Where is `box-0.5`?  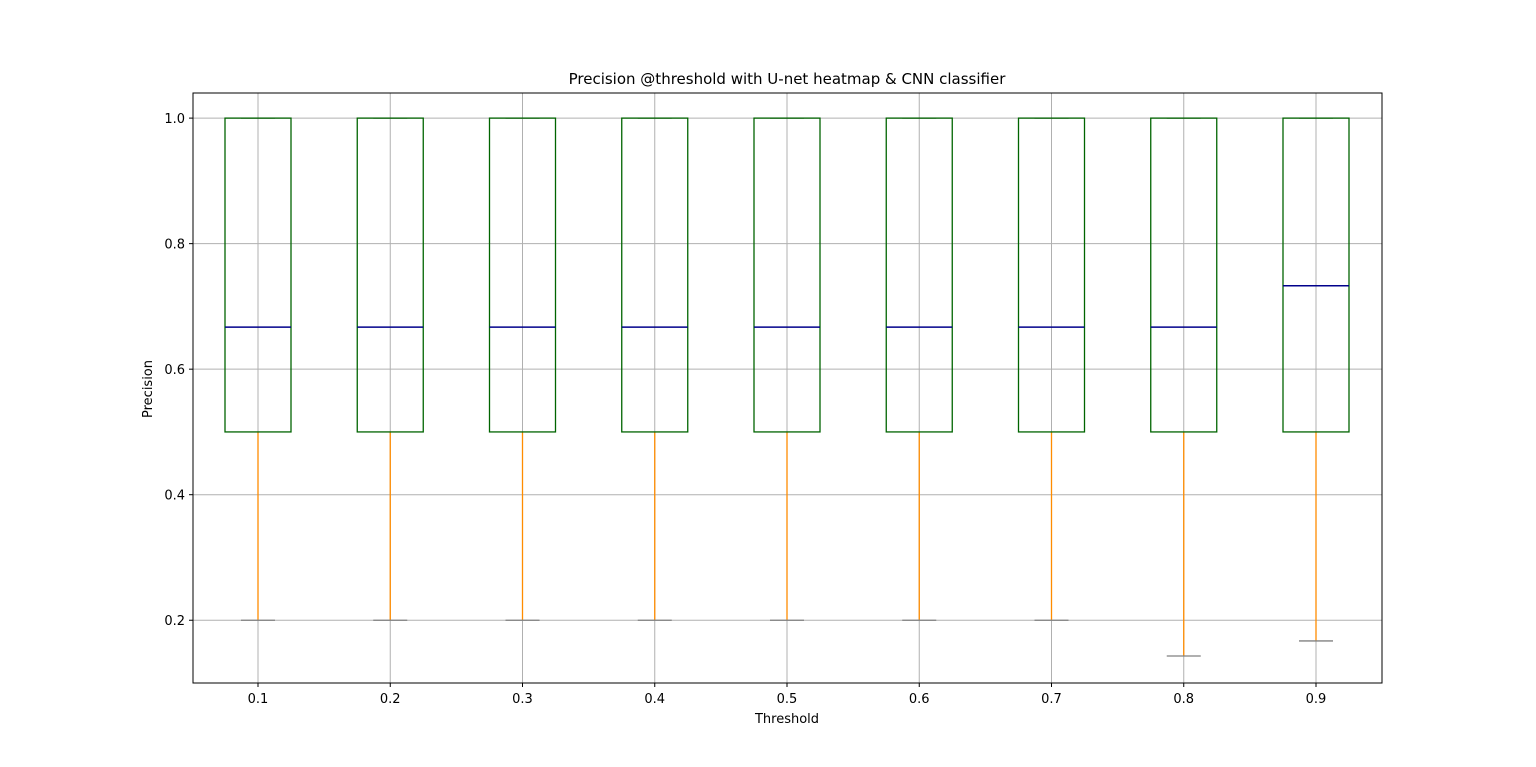 box-0.5 is located at coordinates (787, 369).